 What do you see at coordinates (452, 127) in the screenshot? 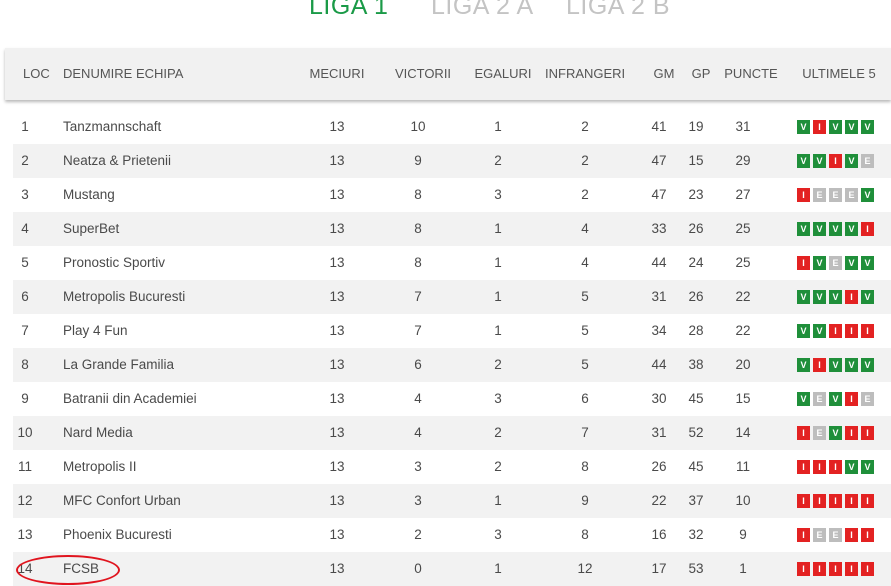
I see `table-row: 1 Tanzmannschaft 13 10 1 2 41 19 31 V I V V V` at bounding box center [452, 127].